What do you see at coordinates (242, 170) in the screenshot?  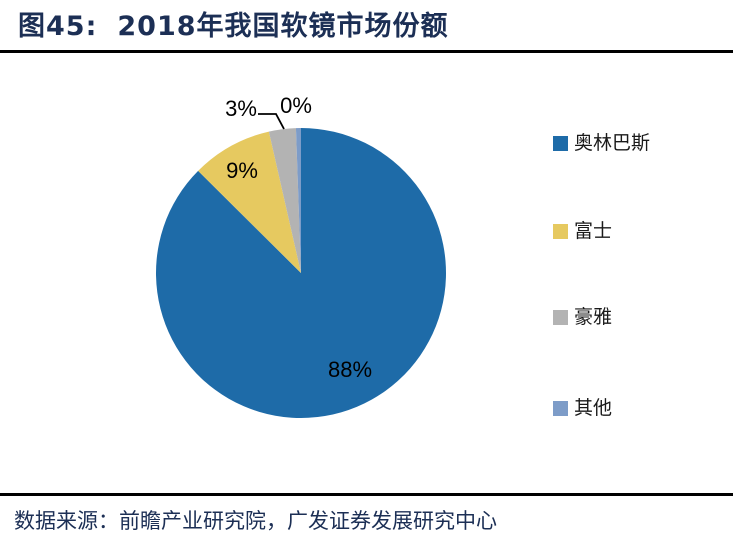 I see `data-label-1: 9%` at bounding box center [242, 170].